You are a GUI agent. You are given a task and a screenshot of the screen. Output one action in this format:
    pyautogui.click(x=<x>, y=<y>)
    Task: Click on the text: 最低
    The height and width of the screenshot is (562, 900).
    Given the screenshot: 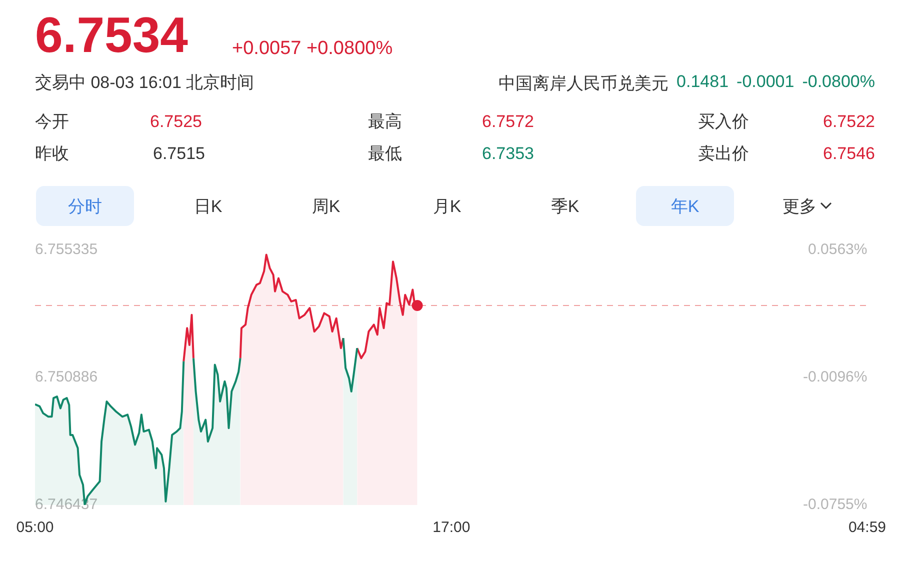 What is the action you would take?
    pyautogui.click(x=385, y=153)
    